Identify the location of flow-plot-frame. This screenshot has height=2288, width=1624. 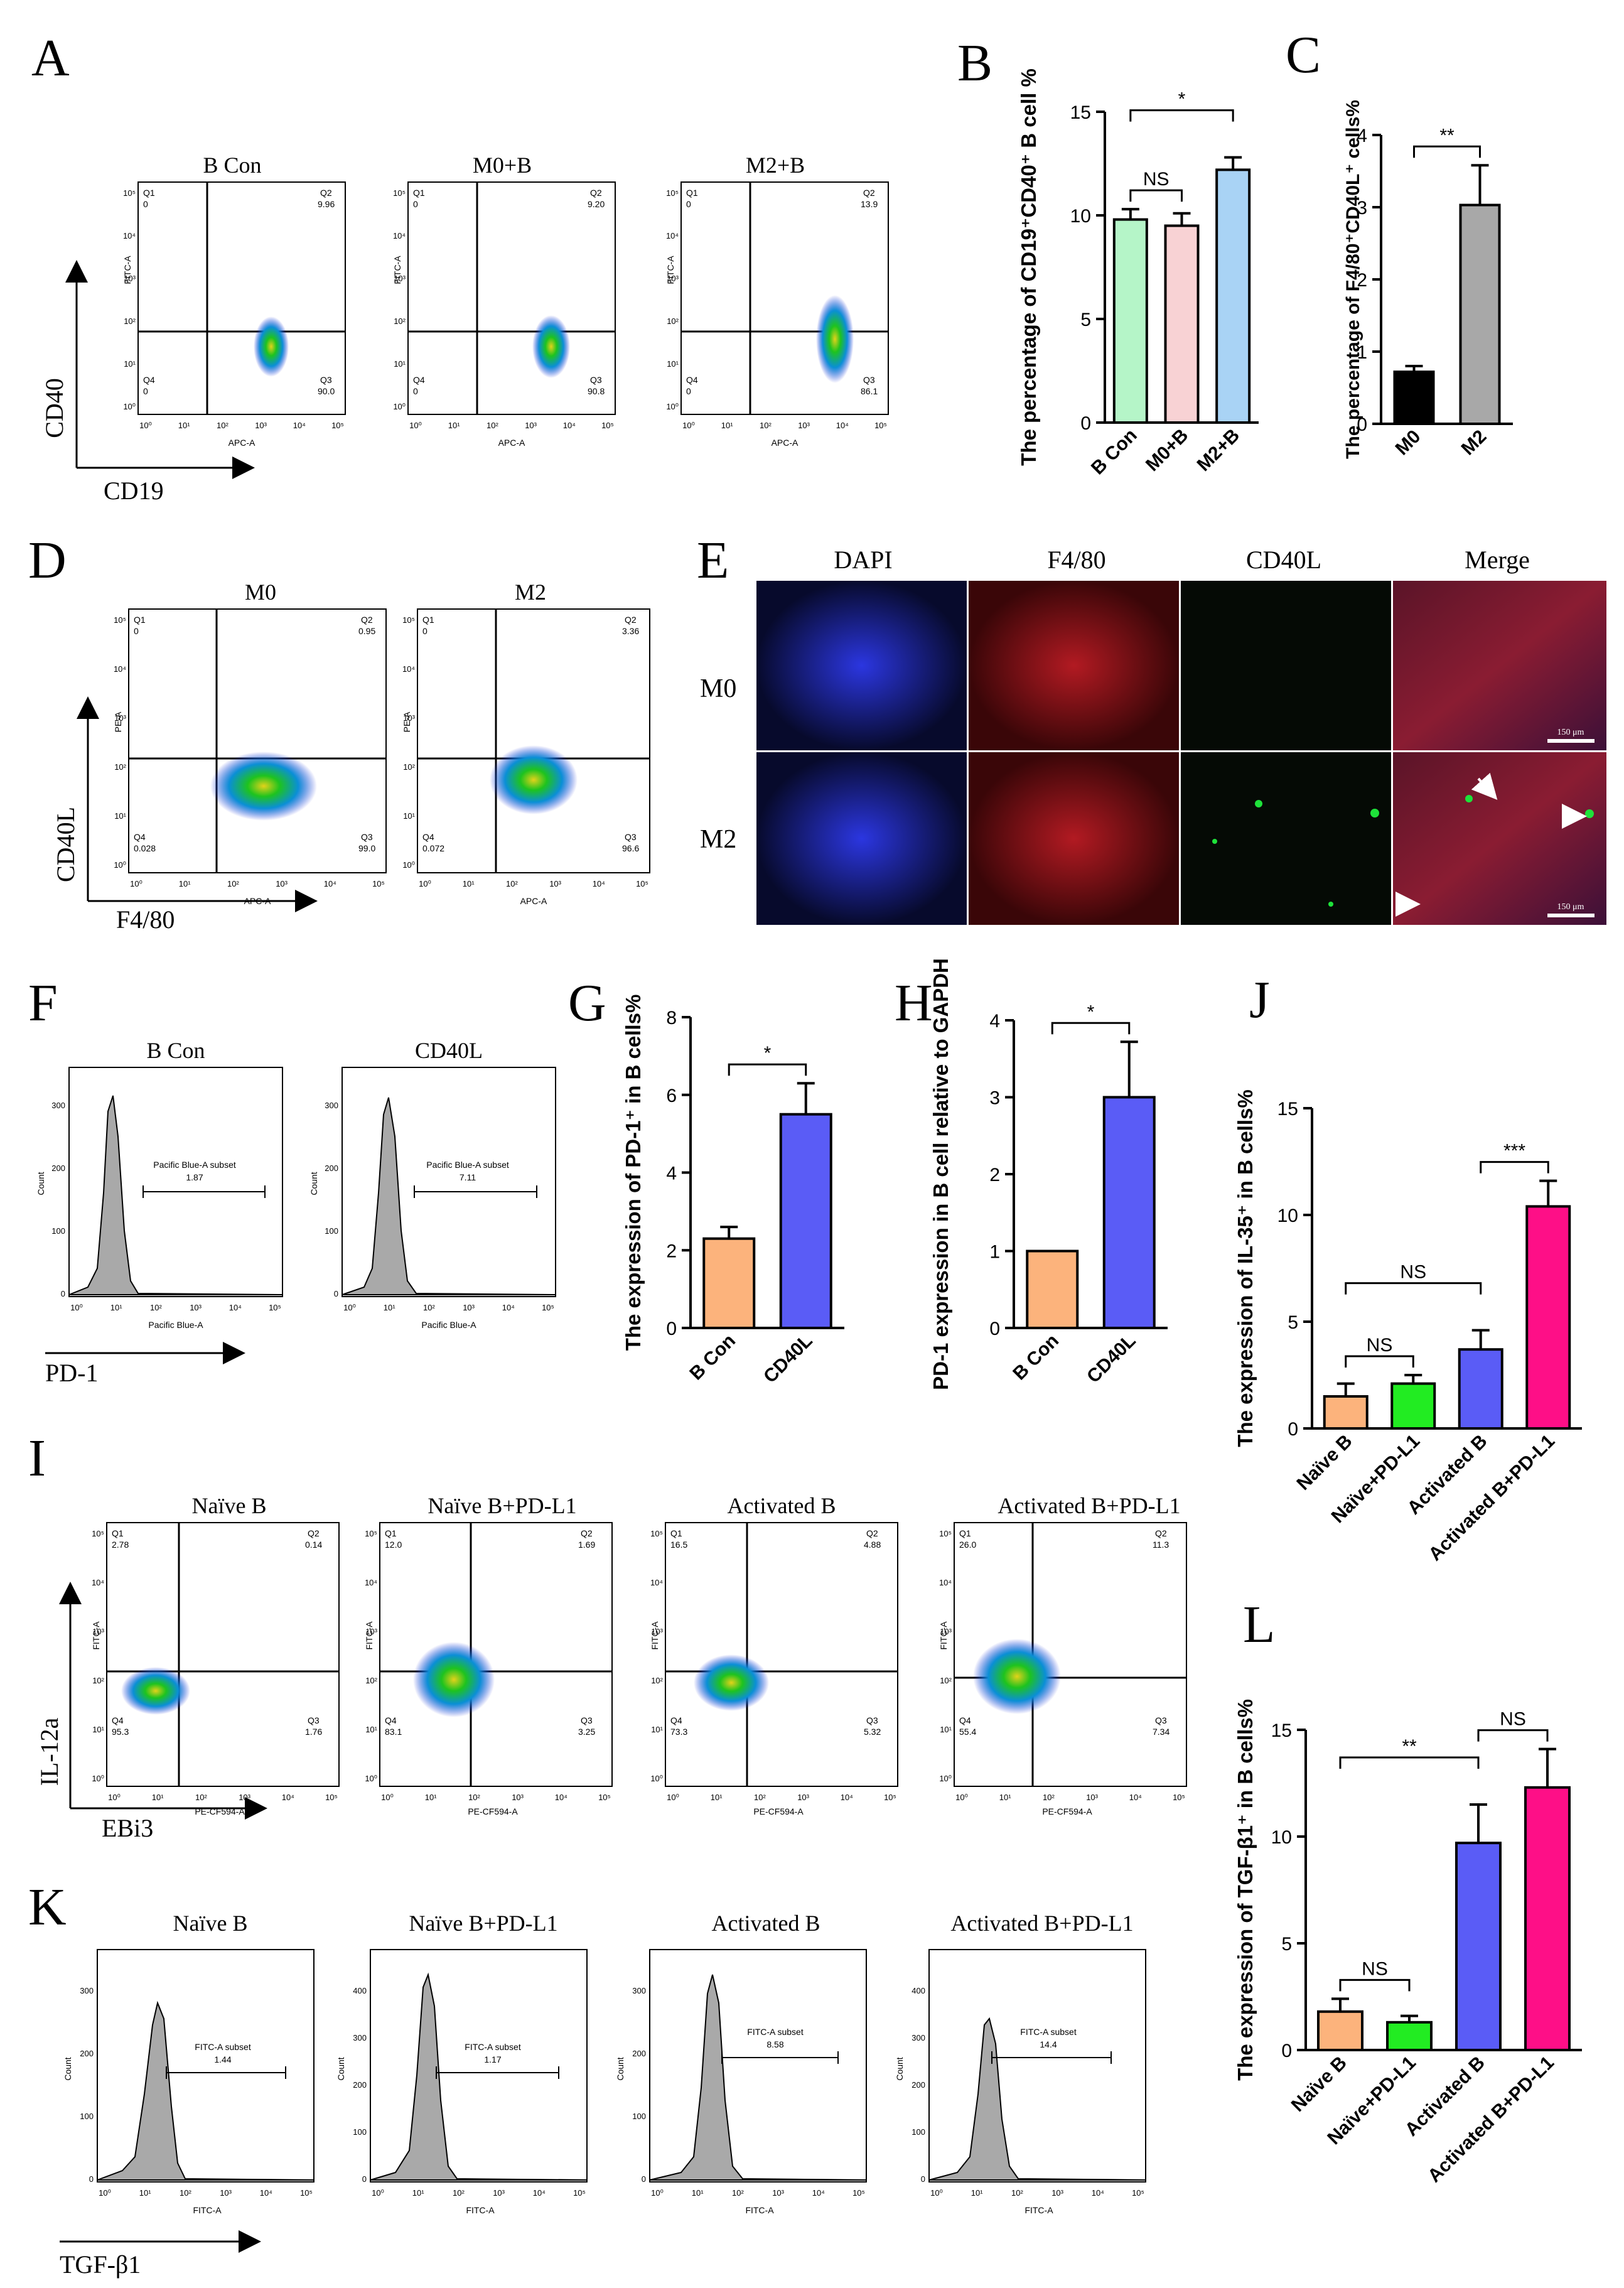
(511, 298).